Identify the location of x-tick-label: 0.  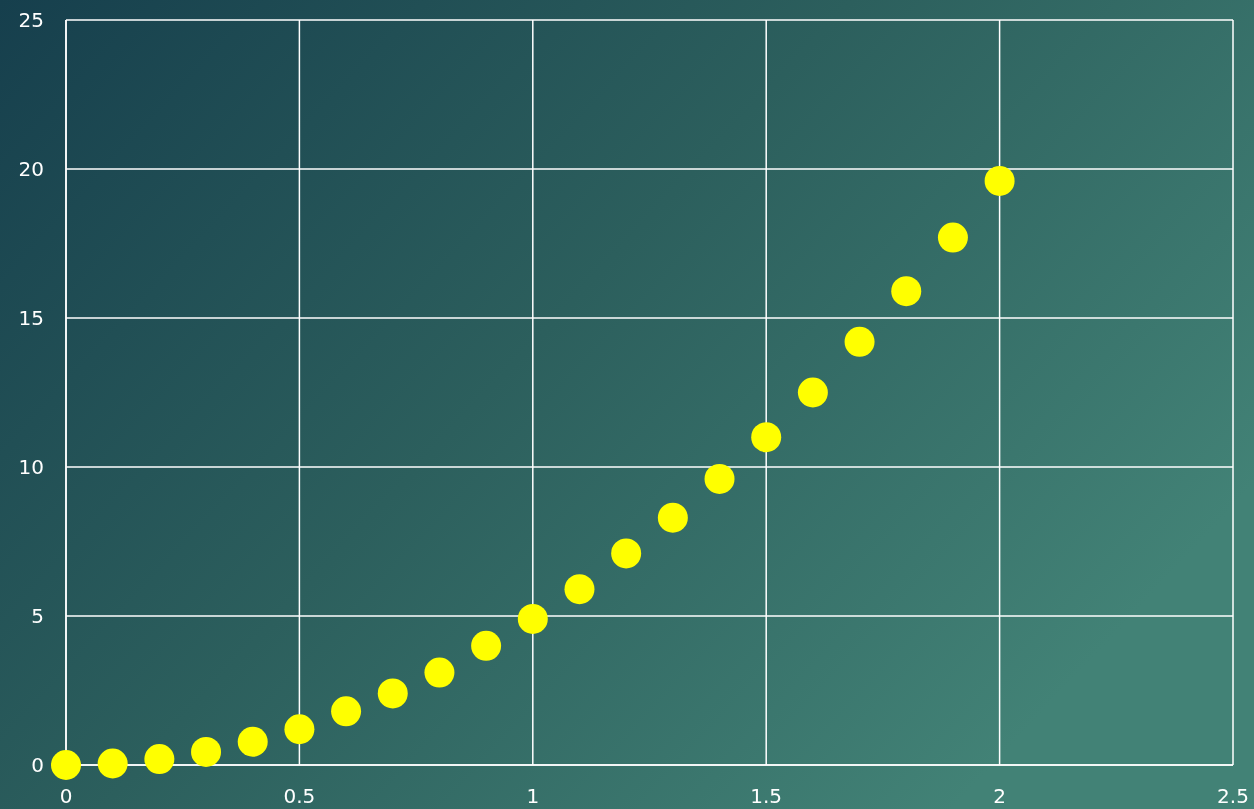
(66, 796).